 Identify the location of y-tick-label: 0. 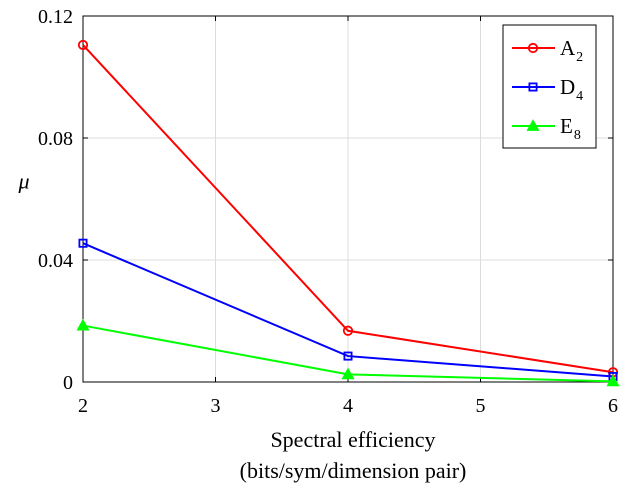
(68, 383).